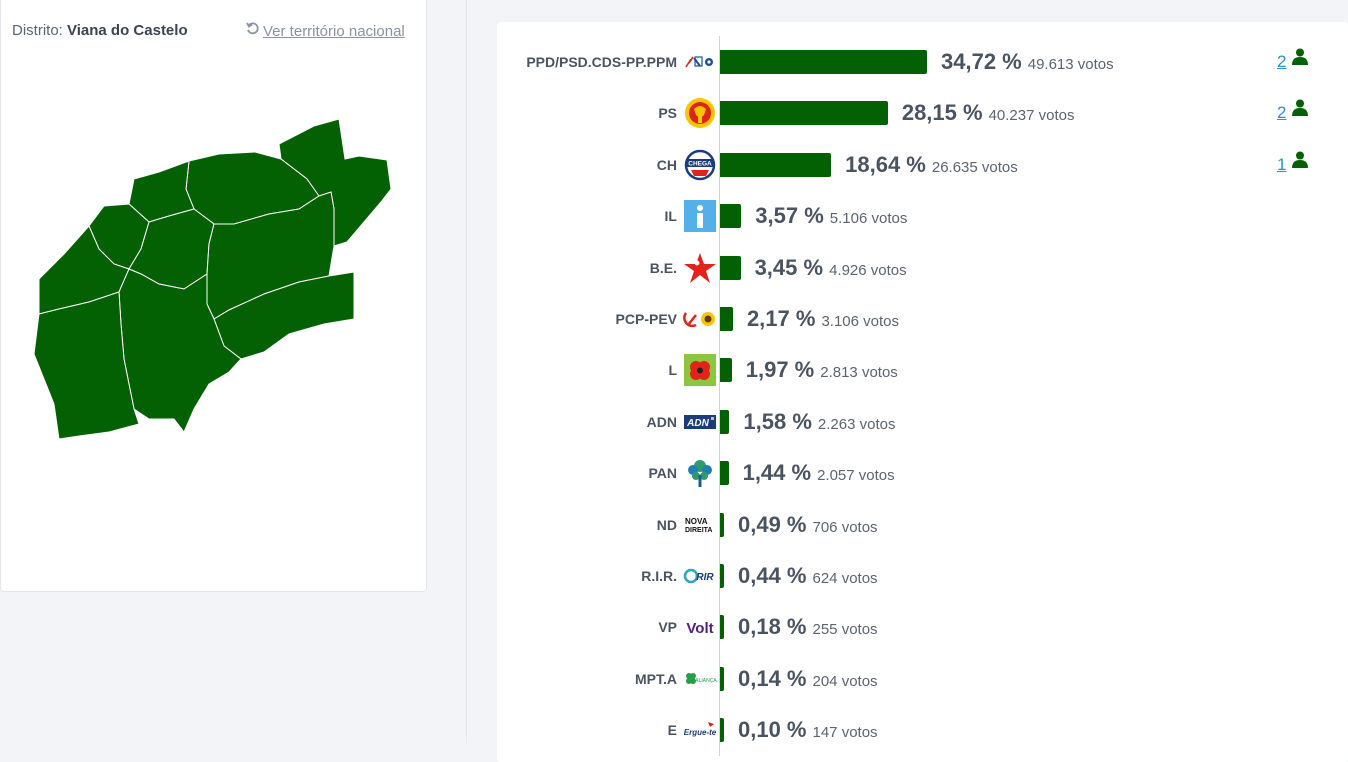 The height and width of the screenshot is (762, 1348). Describe the element at coordinates (974, 167) in the screenshot. I see `vote-count: 26.635 votos` at that location.